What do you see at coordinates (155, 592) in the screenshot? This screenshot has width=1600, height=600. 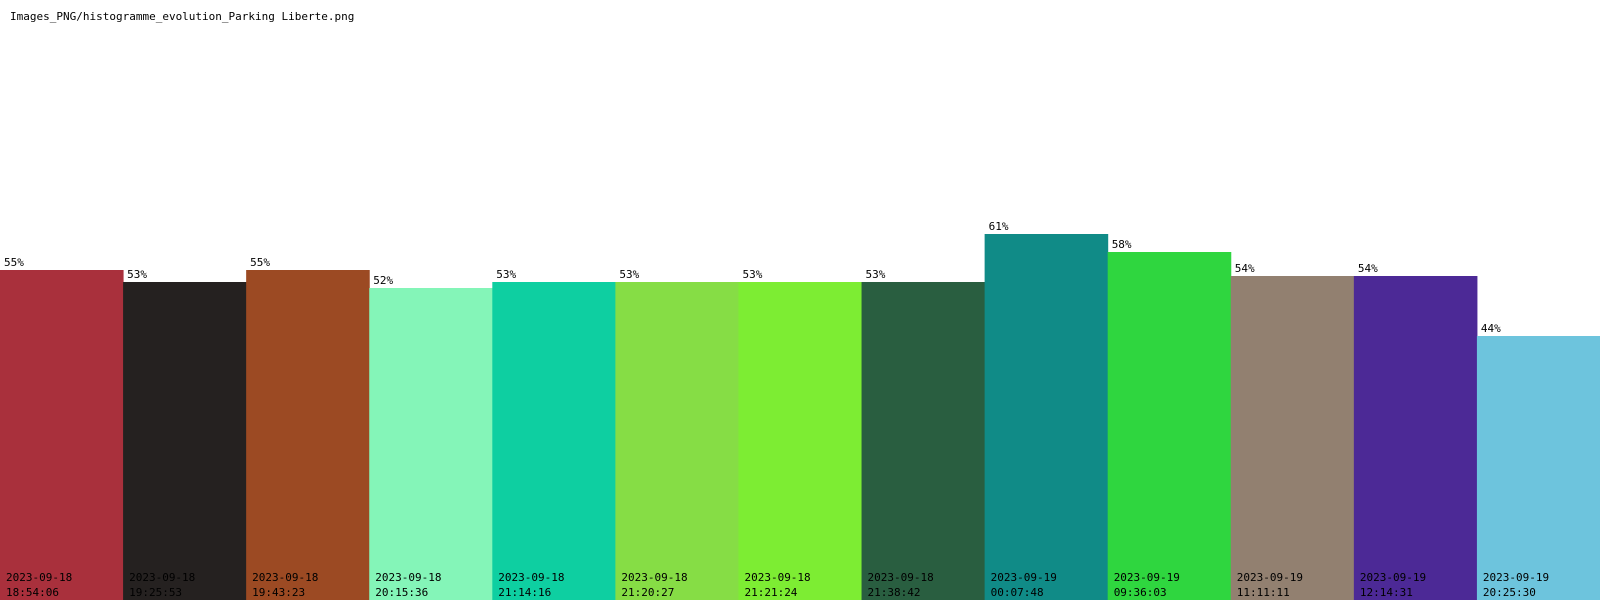 I see `bar-time-label: 19:25:53` at bounding box center [155, 592].